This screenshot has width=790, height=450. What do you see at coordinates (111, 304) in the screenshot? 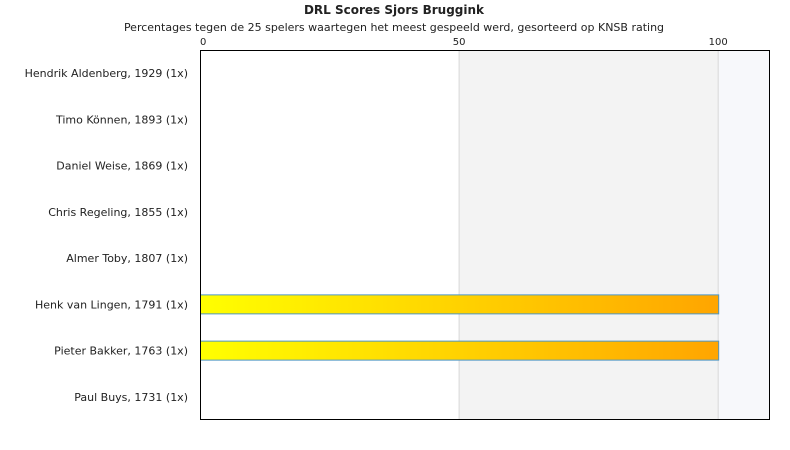
I see `category-label-5: Henk van Lingen, 1791 (1x)` at bounding box center [111, 304].